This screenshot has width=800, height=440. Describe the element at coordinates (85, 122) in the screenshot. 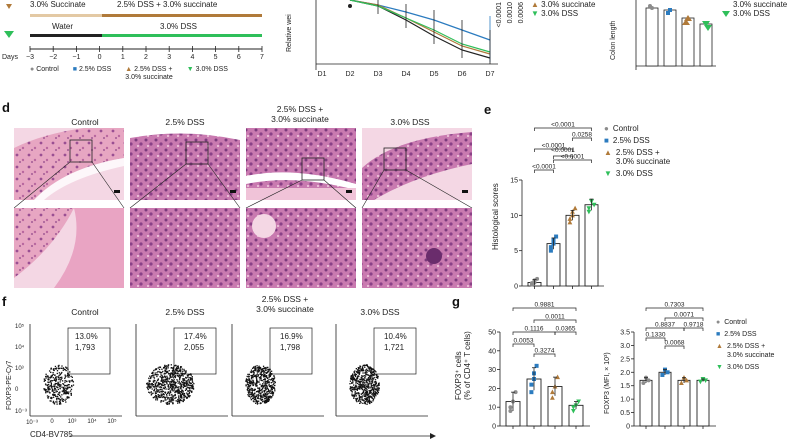

I see `hist-header-control: Control` at that location.